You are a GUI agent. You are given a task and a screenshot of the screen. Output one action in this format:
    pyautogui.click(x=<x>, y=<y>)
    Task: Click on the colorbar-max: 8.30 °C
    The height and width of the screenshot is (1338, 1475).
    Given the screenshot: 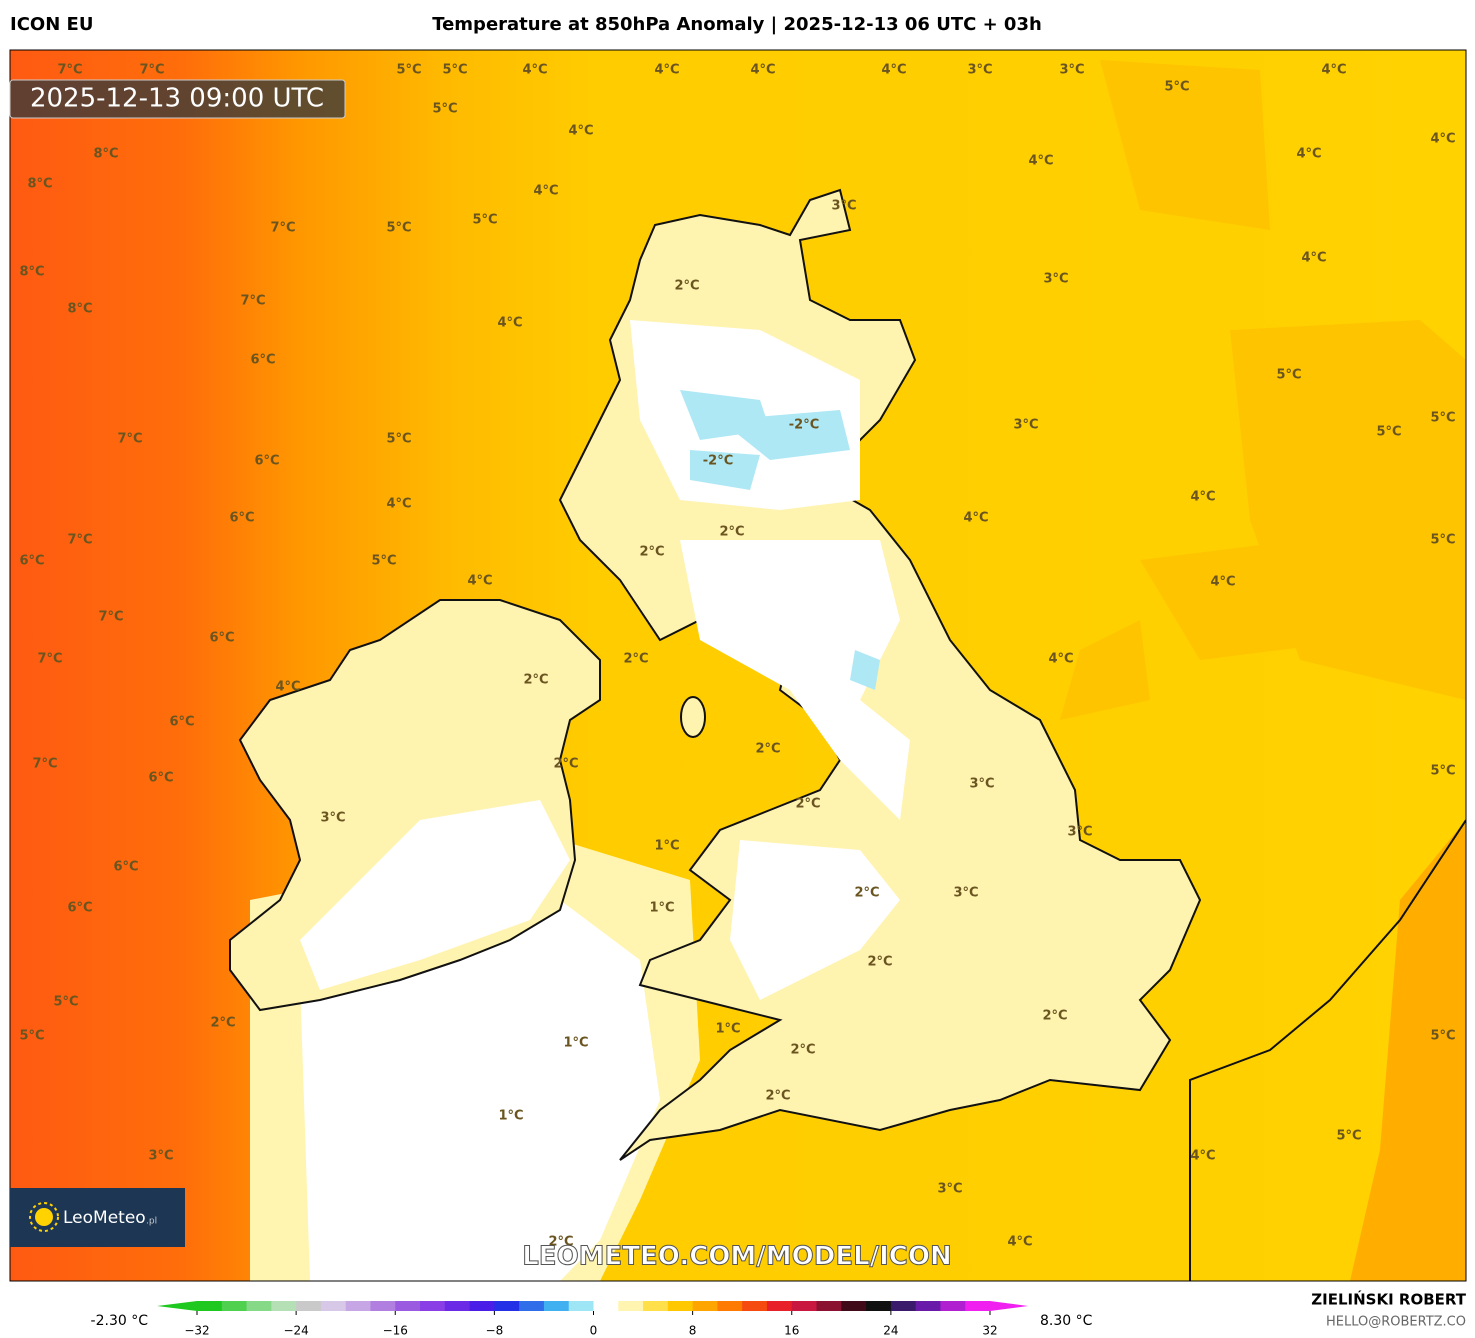 What is the action you would take?
    pyautogui.click(x=1066, y=1321)
    